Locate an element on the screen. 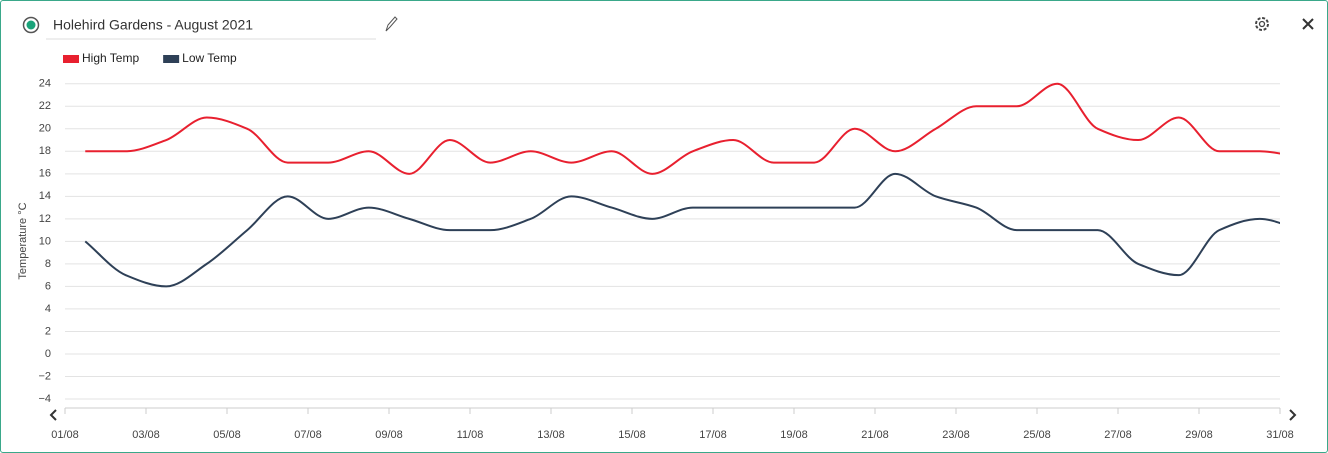 The height and width of the screenshot is (453, 1328). y-tick-label: 22 is located at coordinates (45, 106).